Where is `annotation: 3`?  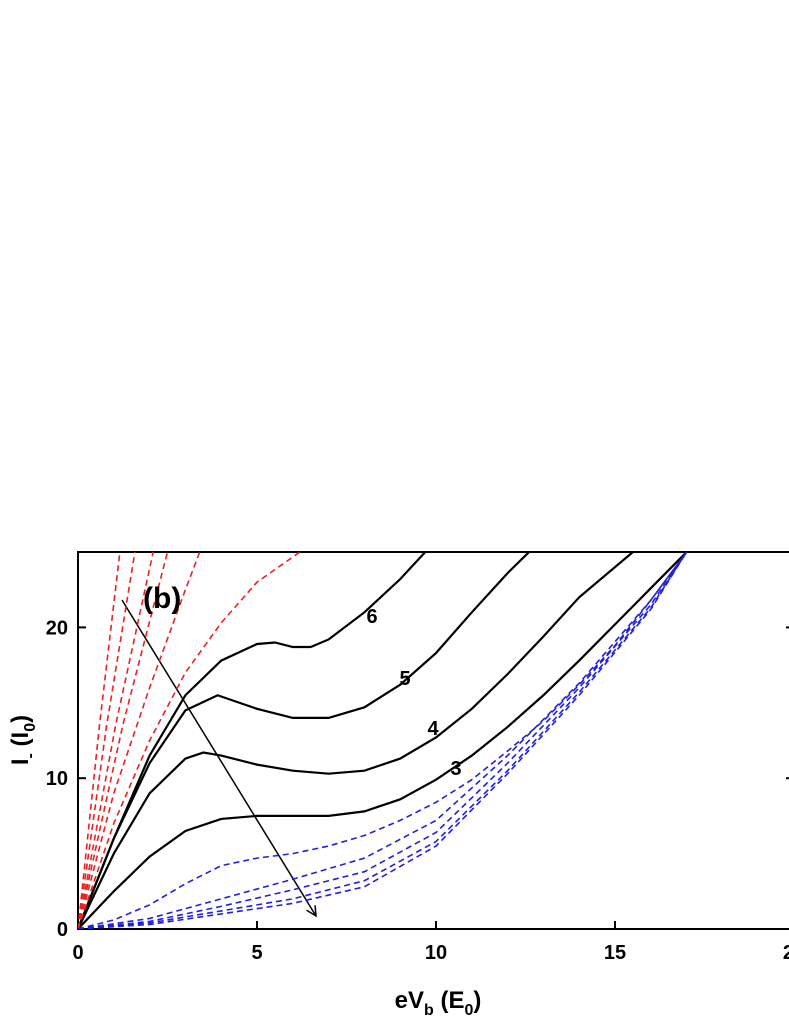
annotation: 3 is located at coordinates (455, 769).